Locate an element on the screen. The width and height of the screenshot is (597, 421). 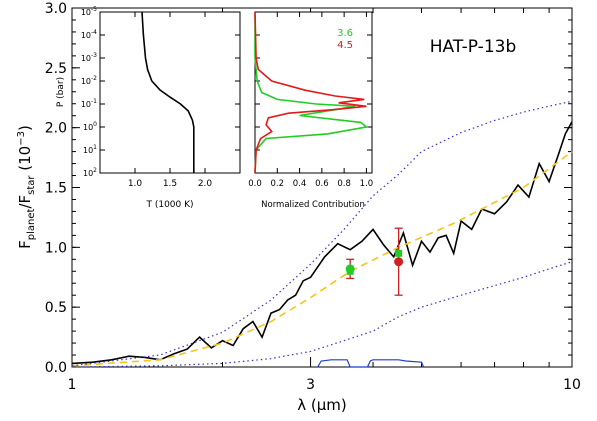
legend-item-4.5: 4.5 is located at coordinates (345, 45).